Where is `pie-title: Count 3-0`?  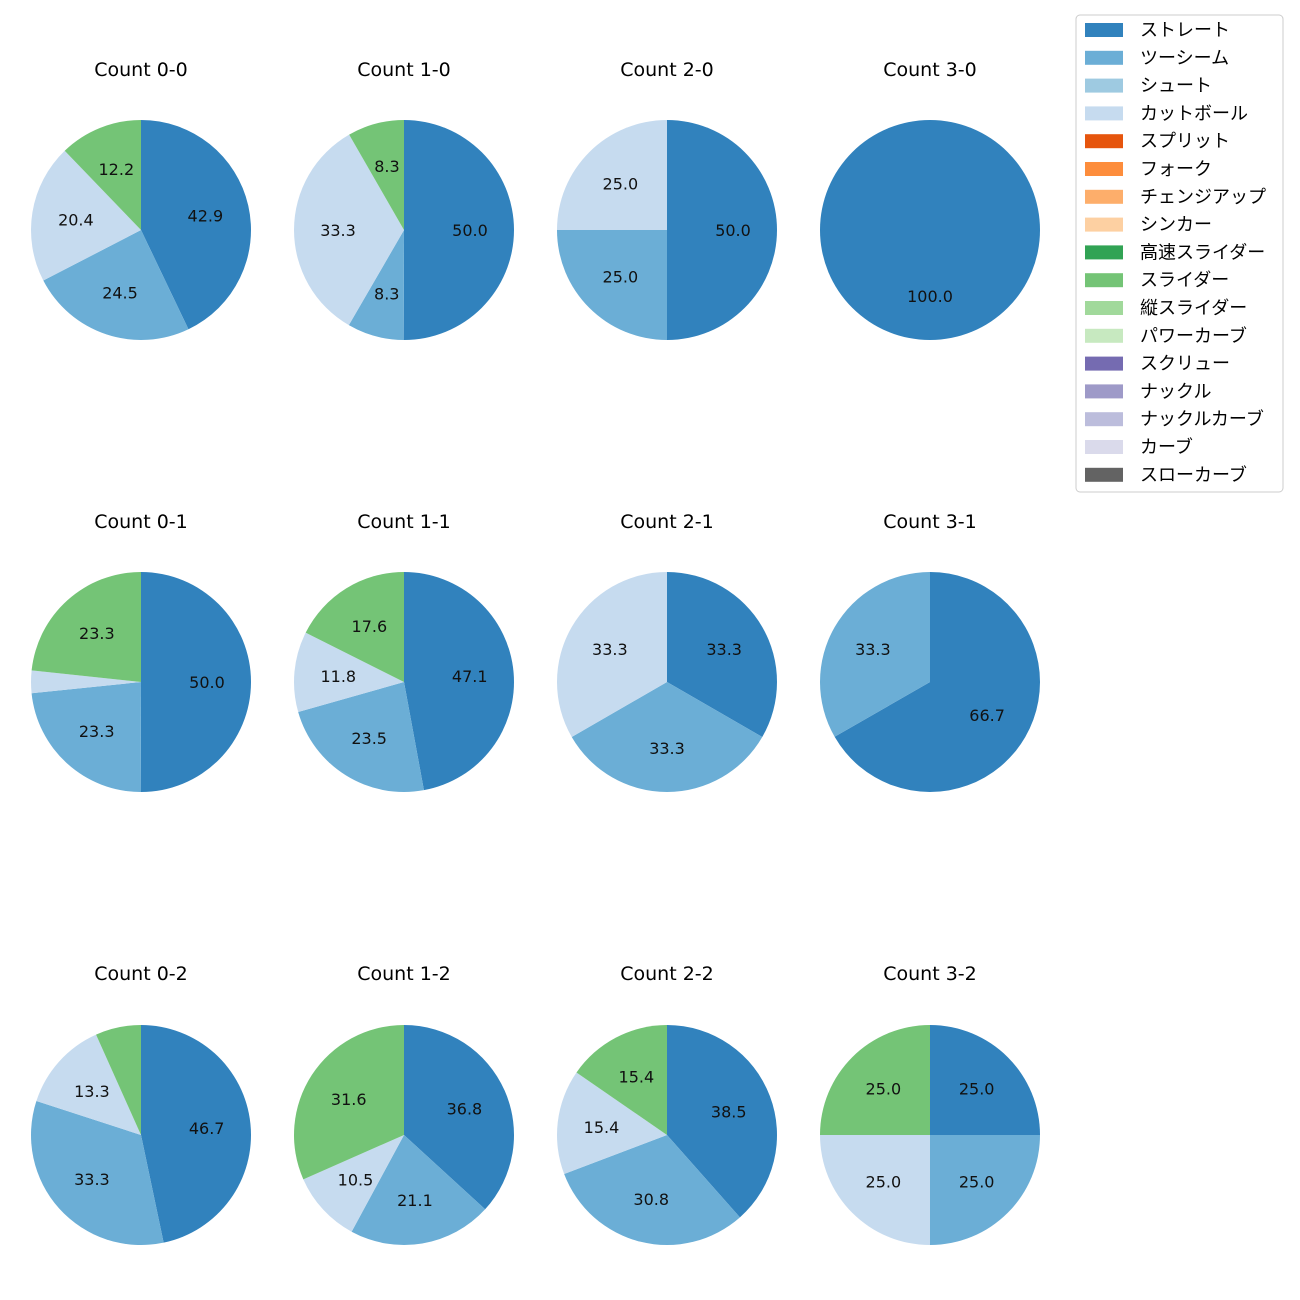
pie-title: Count 3-0 is located at coordinates (930, 70).